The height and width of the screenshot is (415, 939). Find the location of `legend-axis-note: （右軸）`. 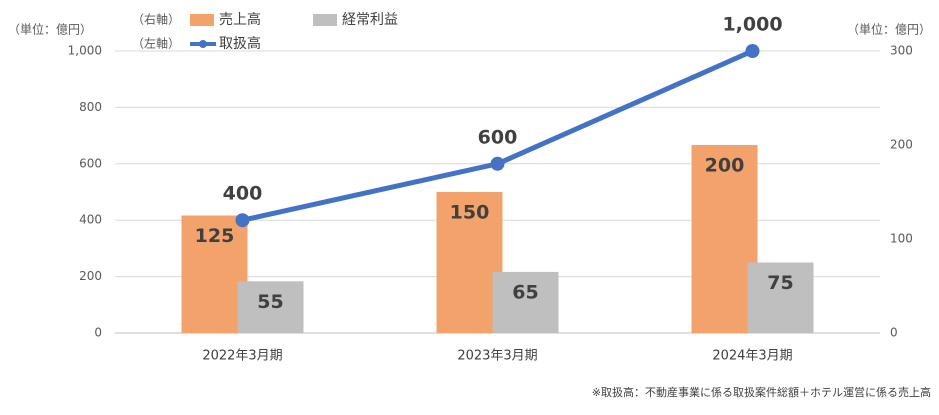

legend-axis-note: （右軸） is located at coordinates (156, 19).